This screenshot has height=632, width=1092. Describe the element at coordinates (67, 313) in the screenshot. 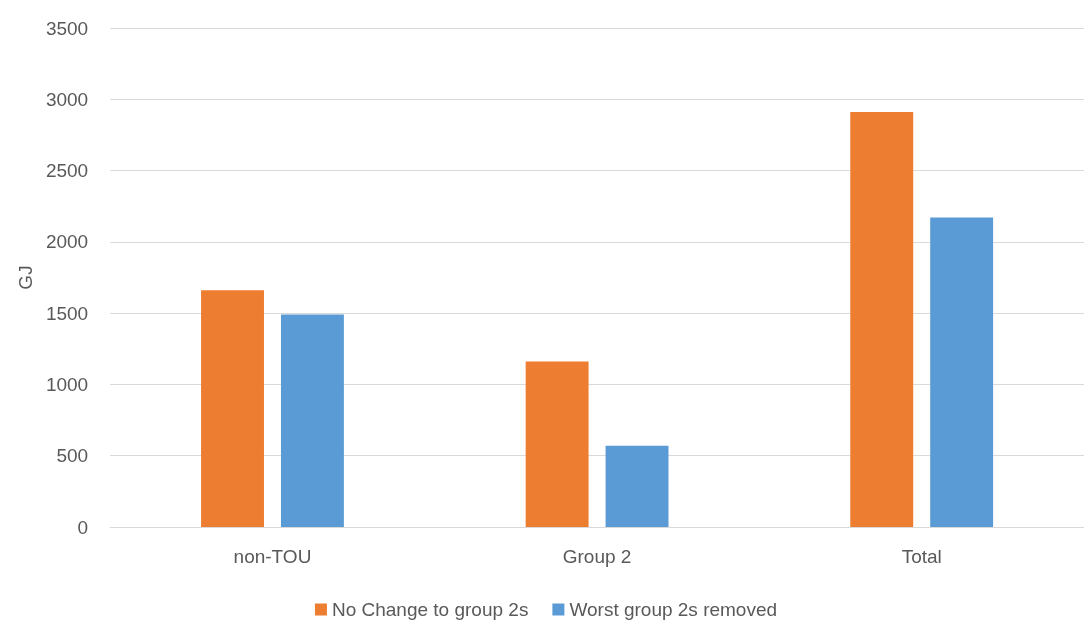

I see `y-tick-label: 1500` at that location.